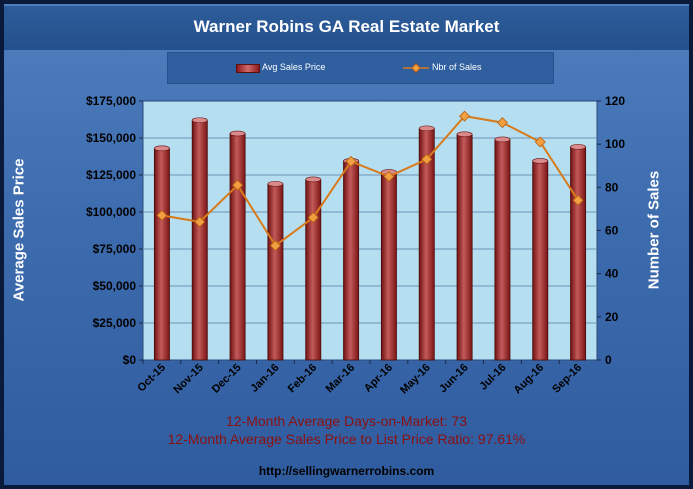 The image size is (693, 489). I want to click on legend-label-nbr-of-sales: Nbr of Sales, so click(457, 67).